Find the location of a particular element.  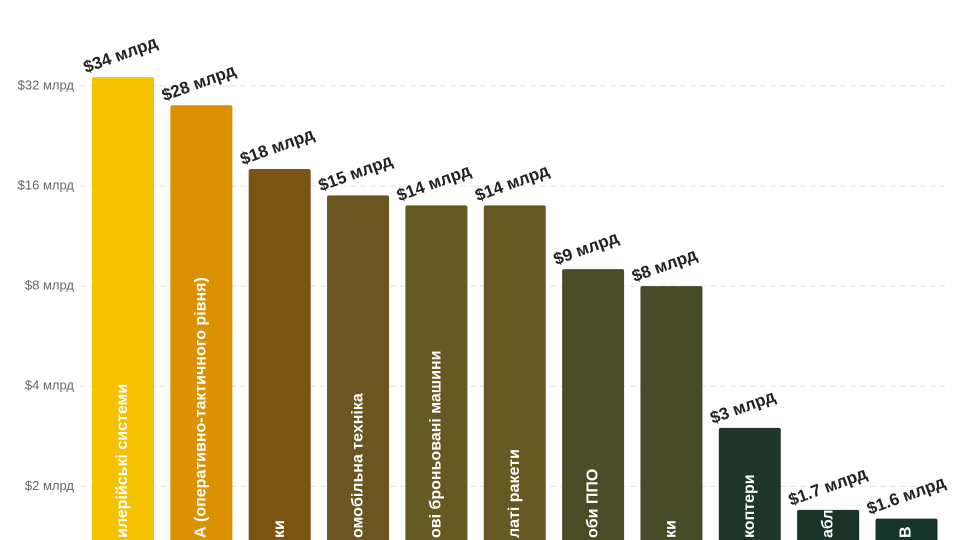

value-label: $9 млрд is located at coordinates (586, 248).